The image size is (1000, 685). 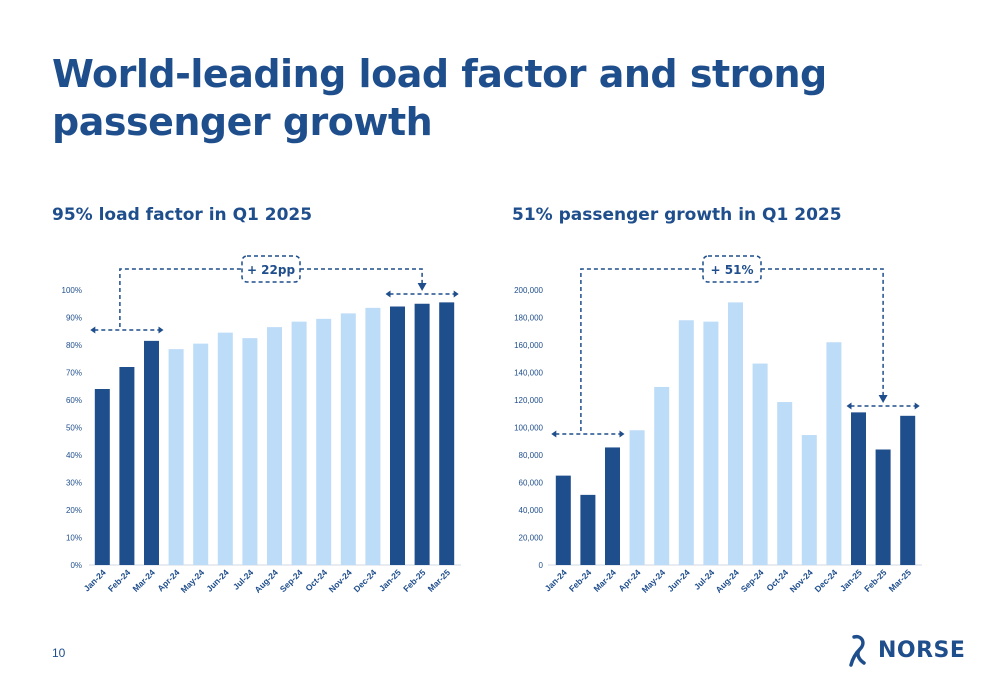 I want to click on y-tick-label: 180,000, so click(x=528, y=318).